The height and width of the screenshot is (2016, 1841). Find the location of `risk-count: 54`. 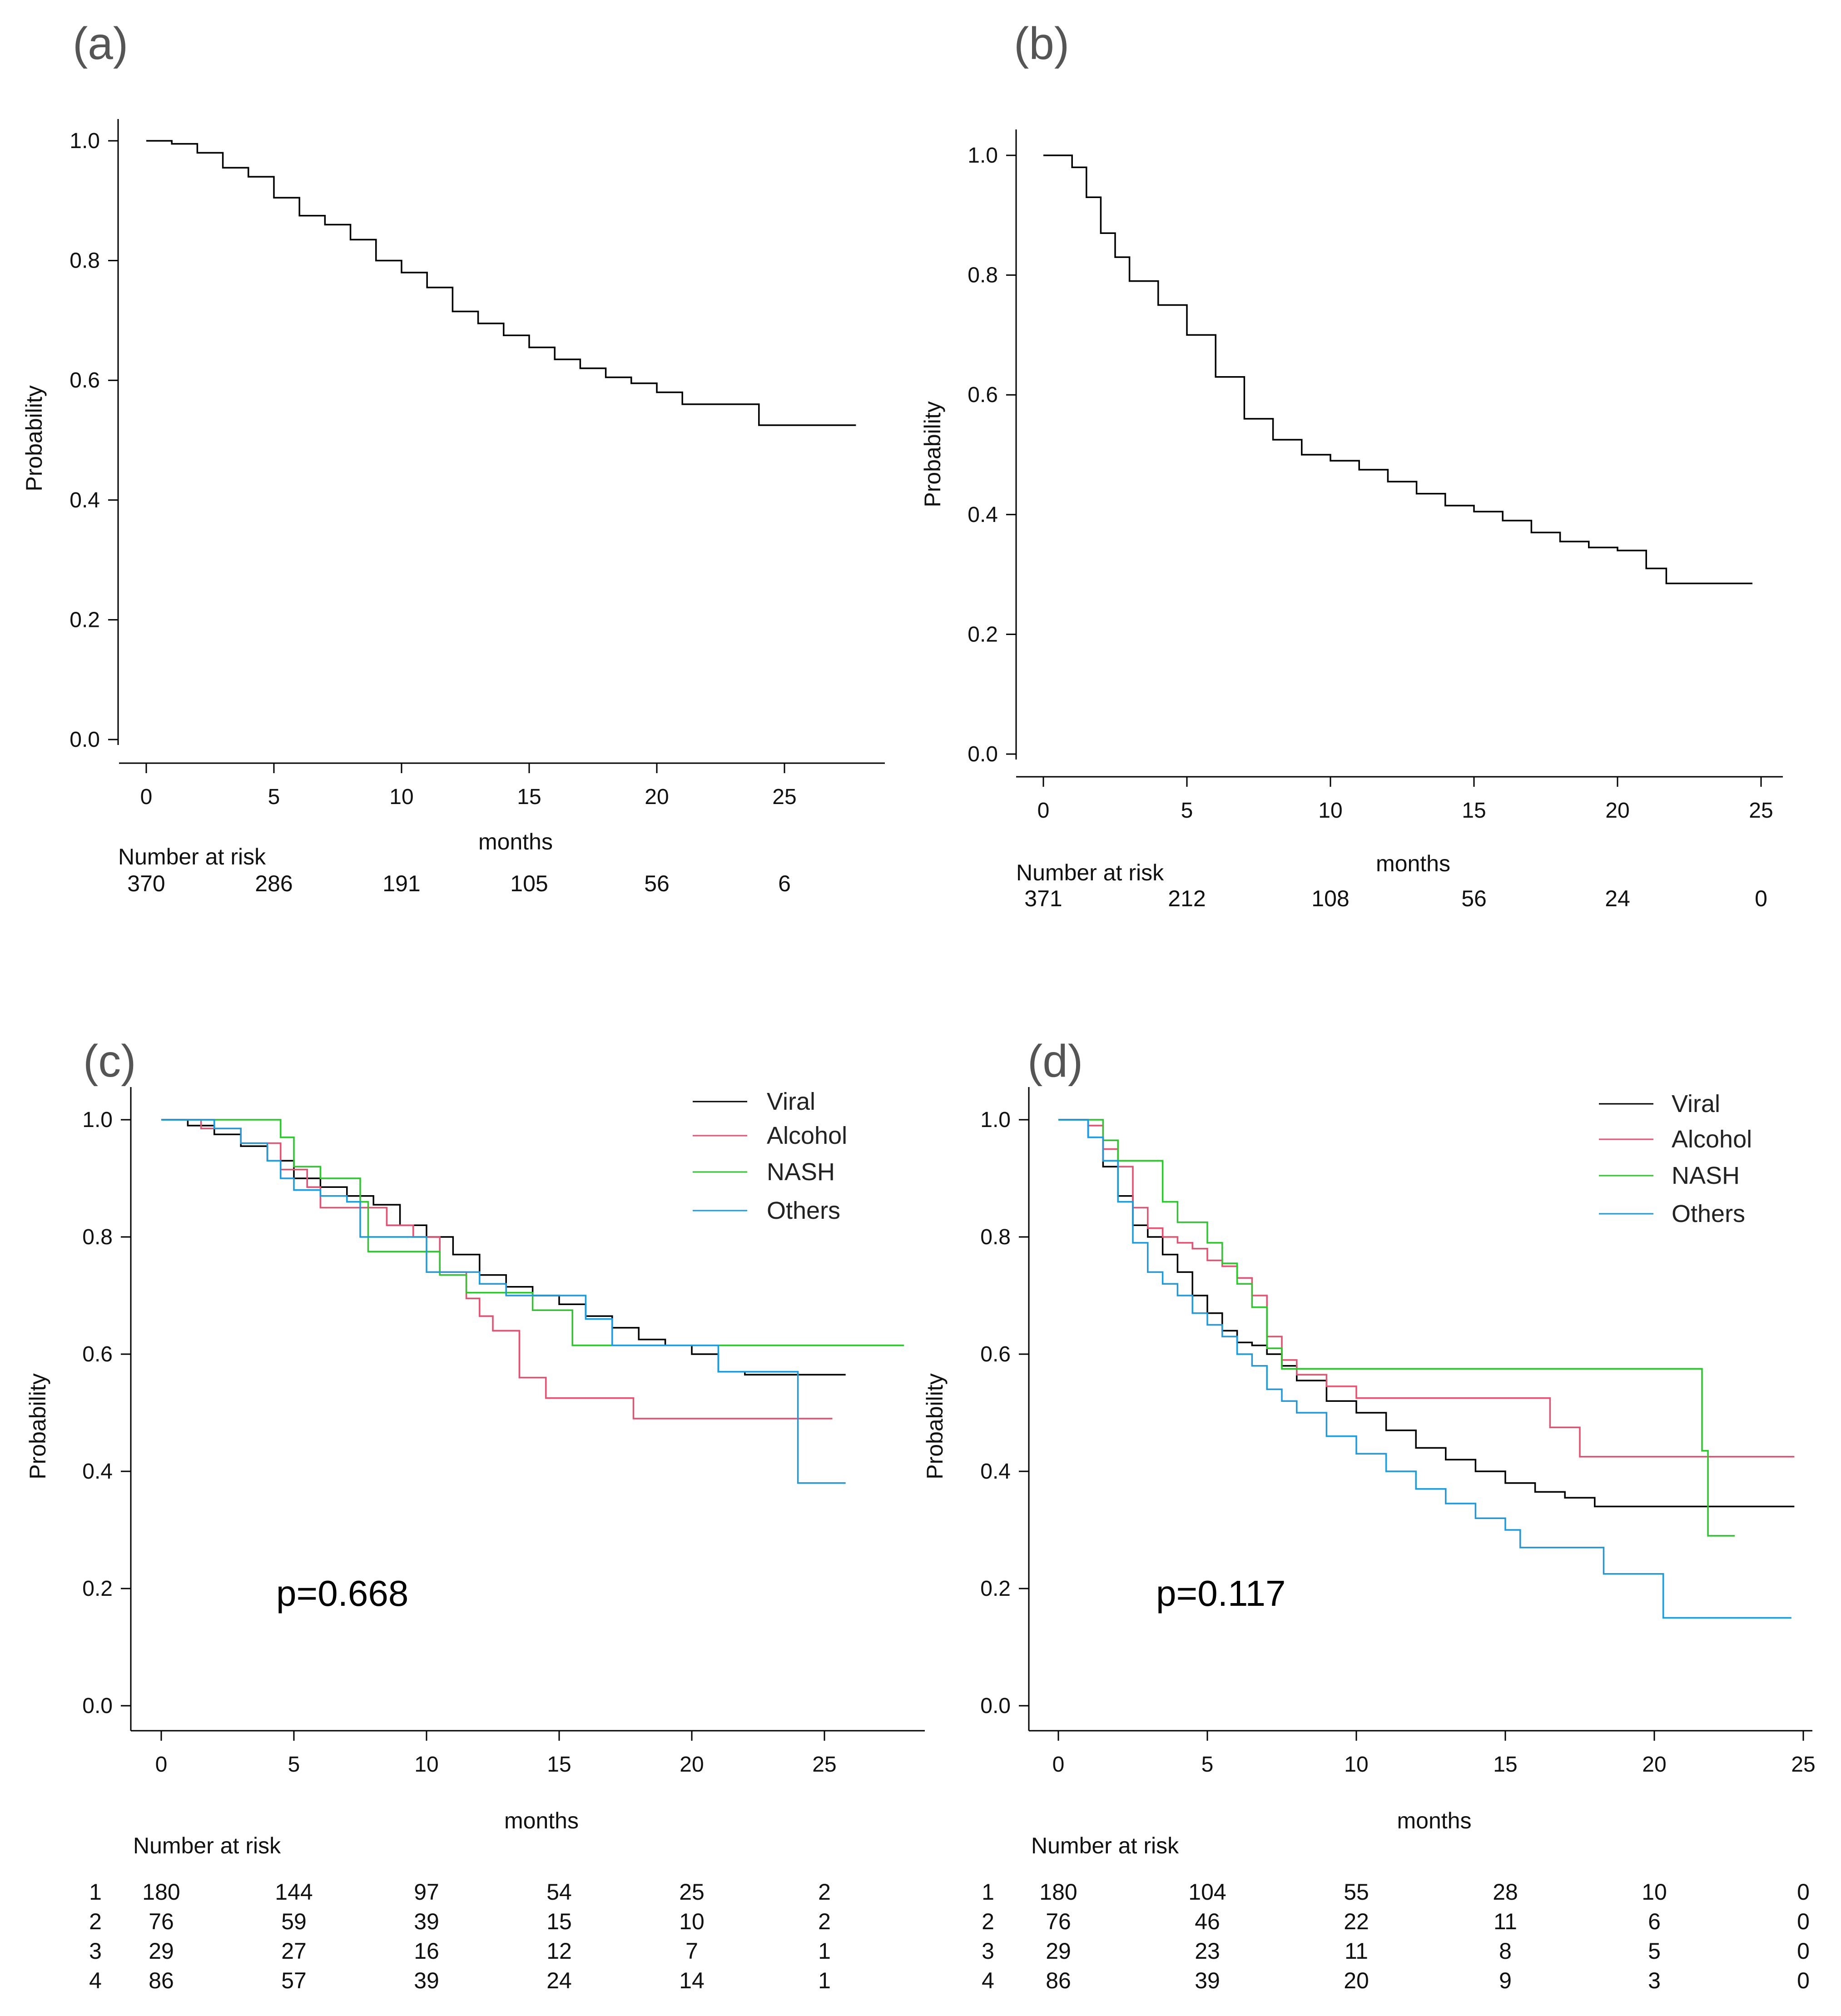

risk-count: 54 is located at coordinates (559, 1892).